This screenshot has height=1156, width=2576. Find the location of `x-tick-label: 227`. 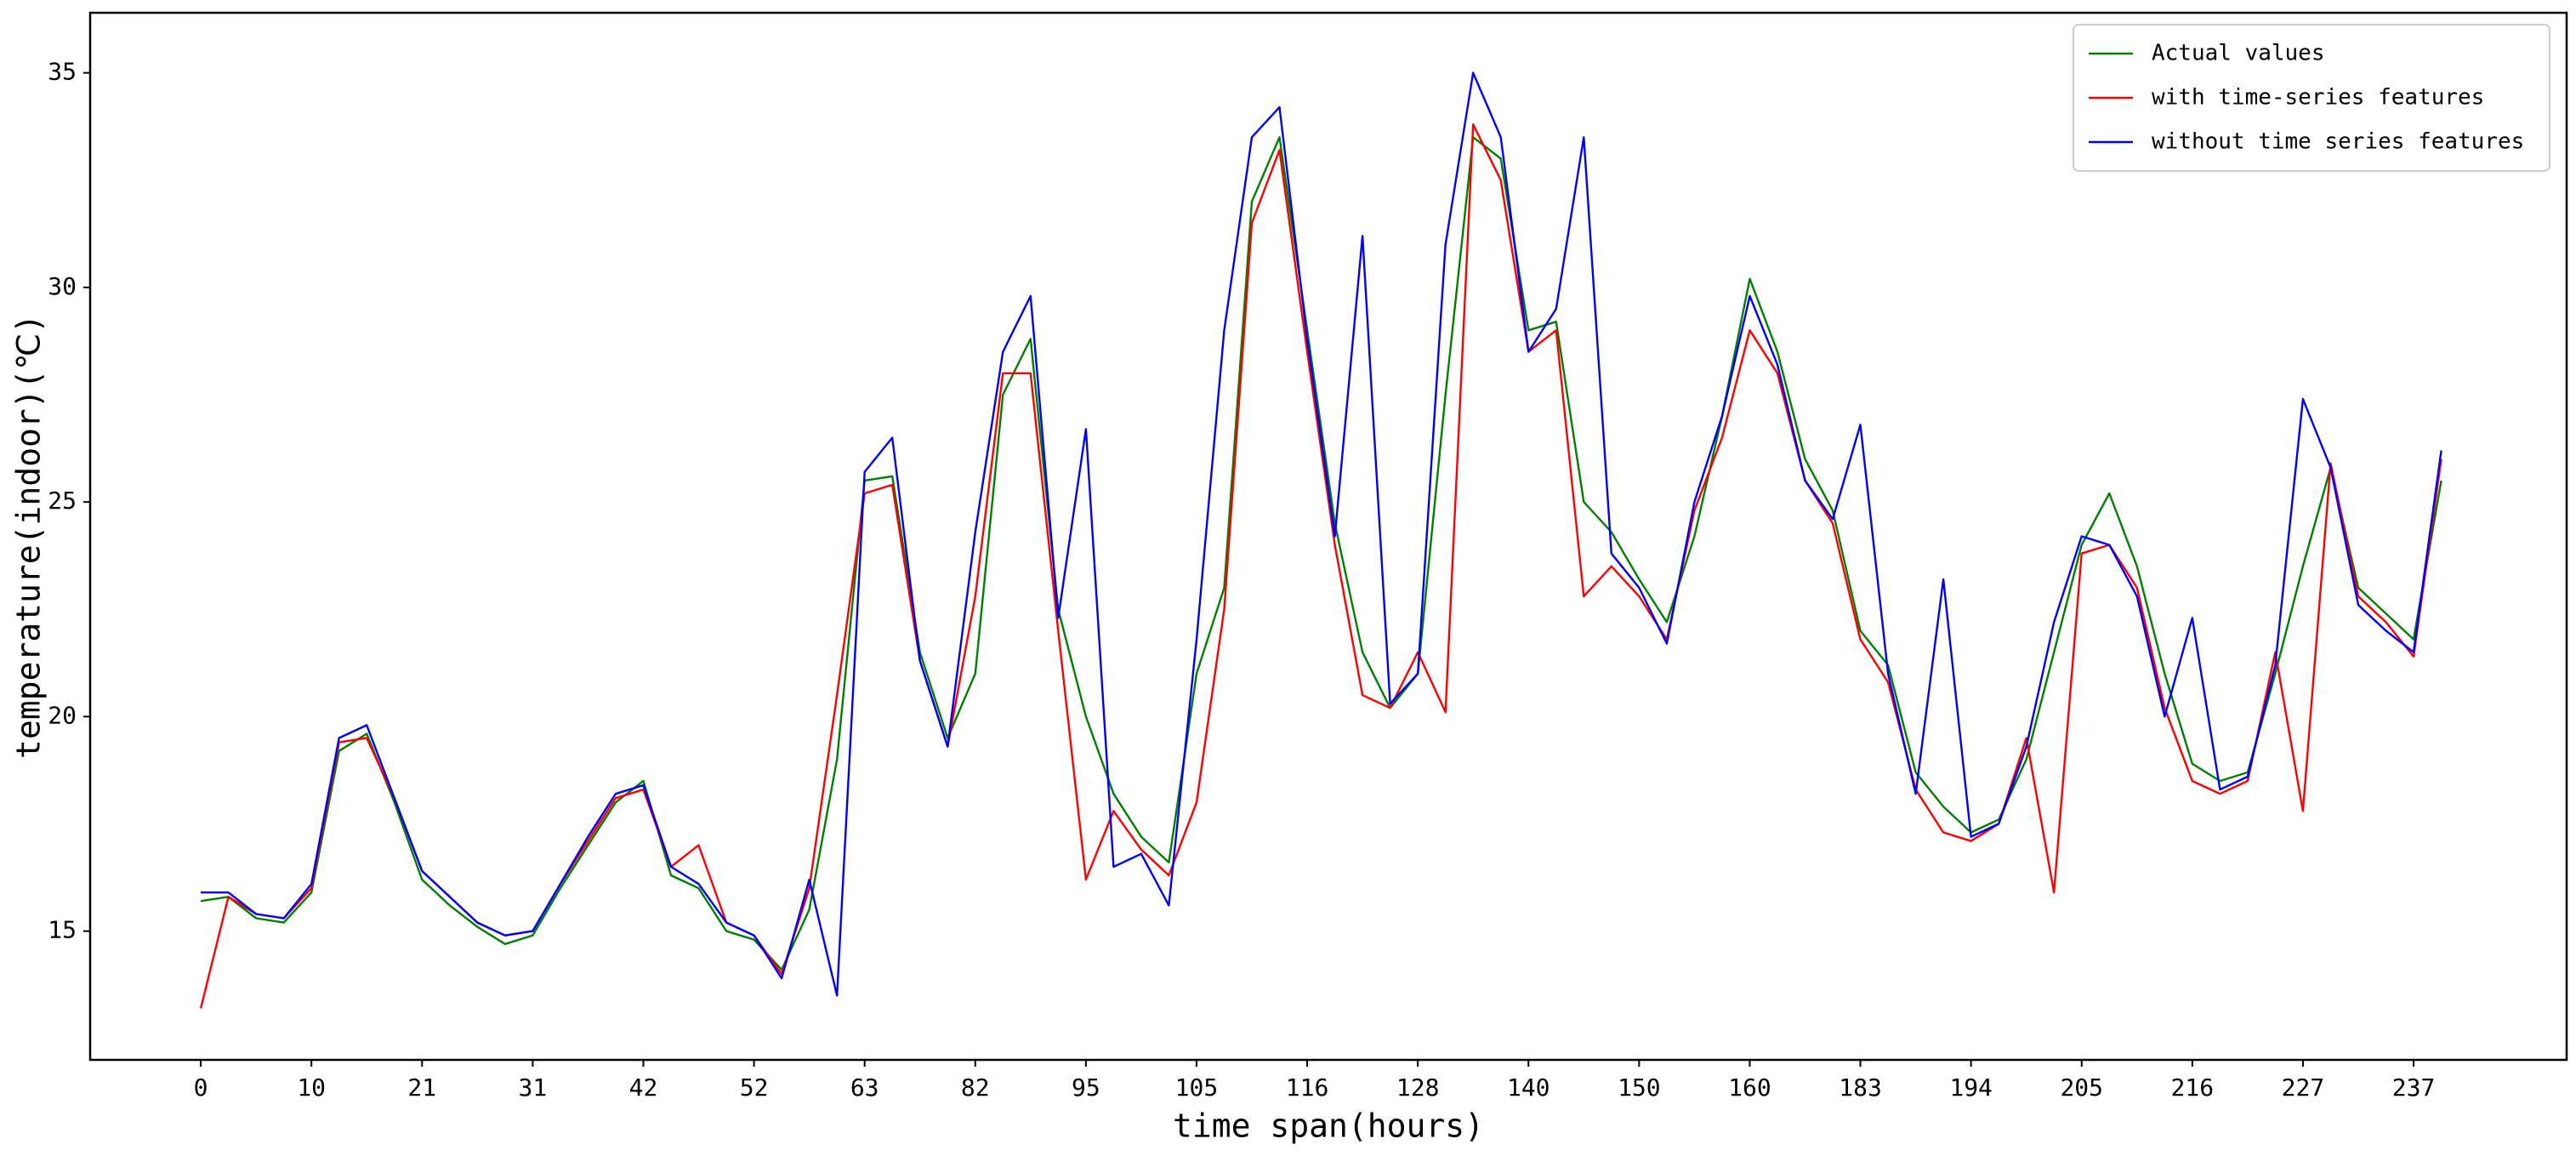

x-tick-label: 227 is located at coordinates (2303, 1087).